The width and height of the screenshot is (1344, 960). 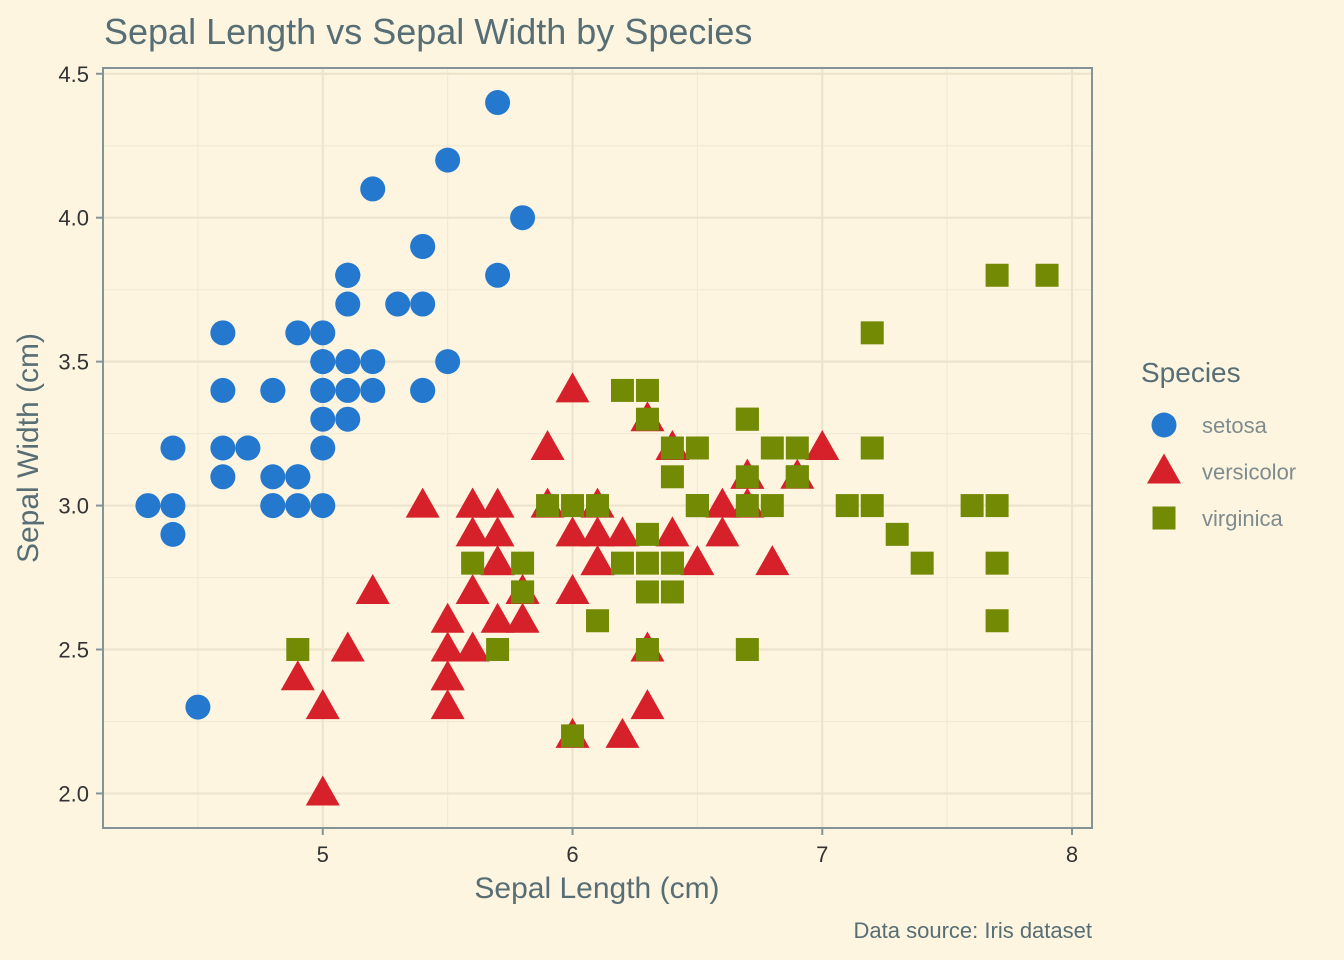 I want to click on legend-label-versicolor: versicolor, so click(x=1249, y=472).